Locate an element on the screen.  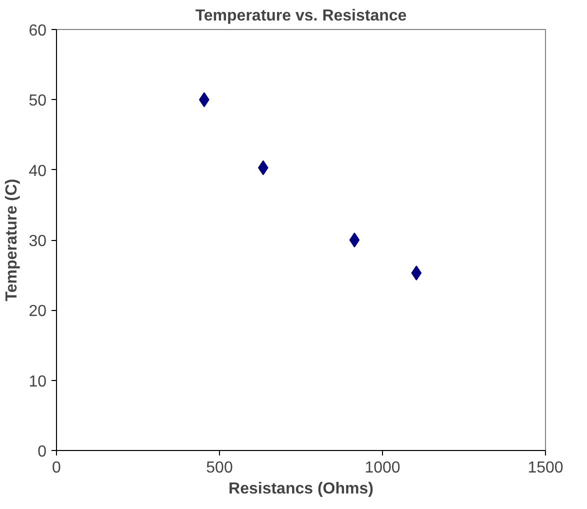
x-tick-label: 1500 is located at coordinates (546, 468).